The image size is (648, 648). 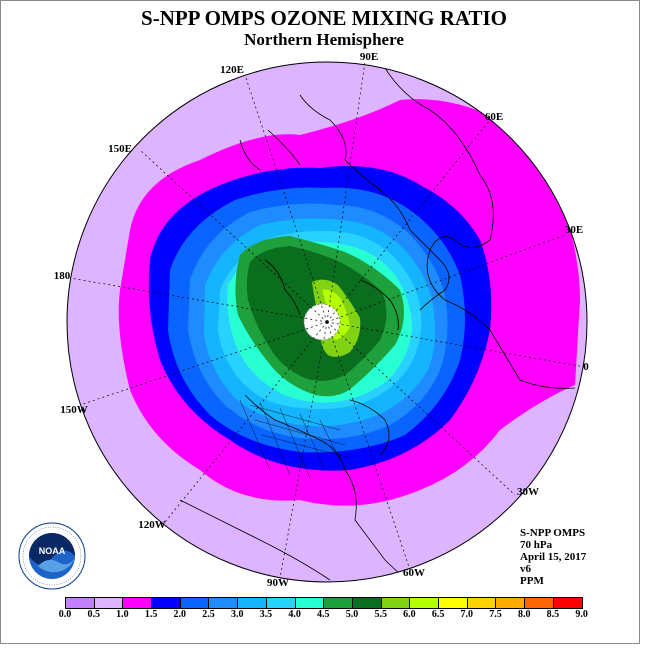 I want to click on colorbar-tick-label: 8.0, so click(x=524, y=614).